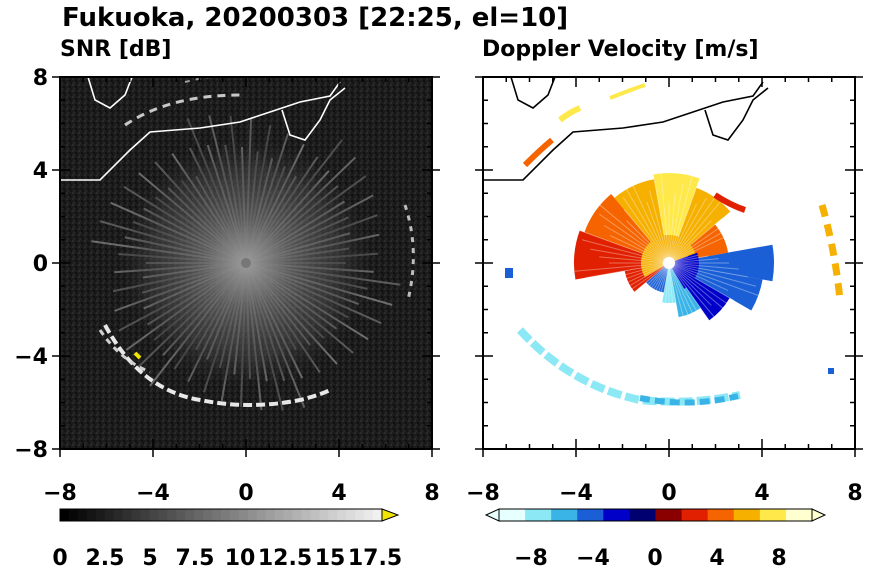 The width and height of the screenshot is (870, 570). I want to click on doppler-sectors, so click(674, 263).